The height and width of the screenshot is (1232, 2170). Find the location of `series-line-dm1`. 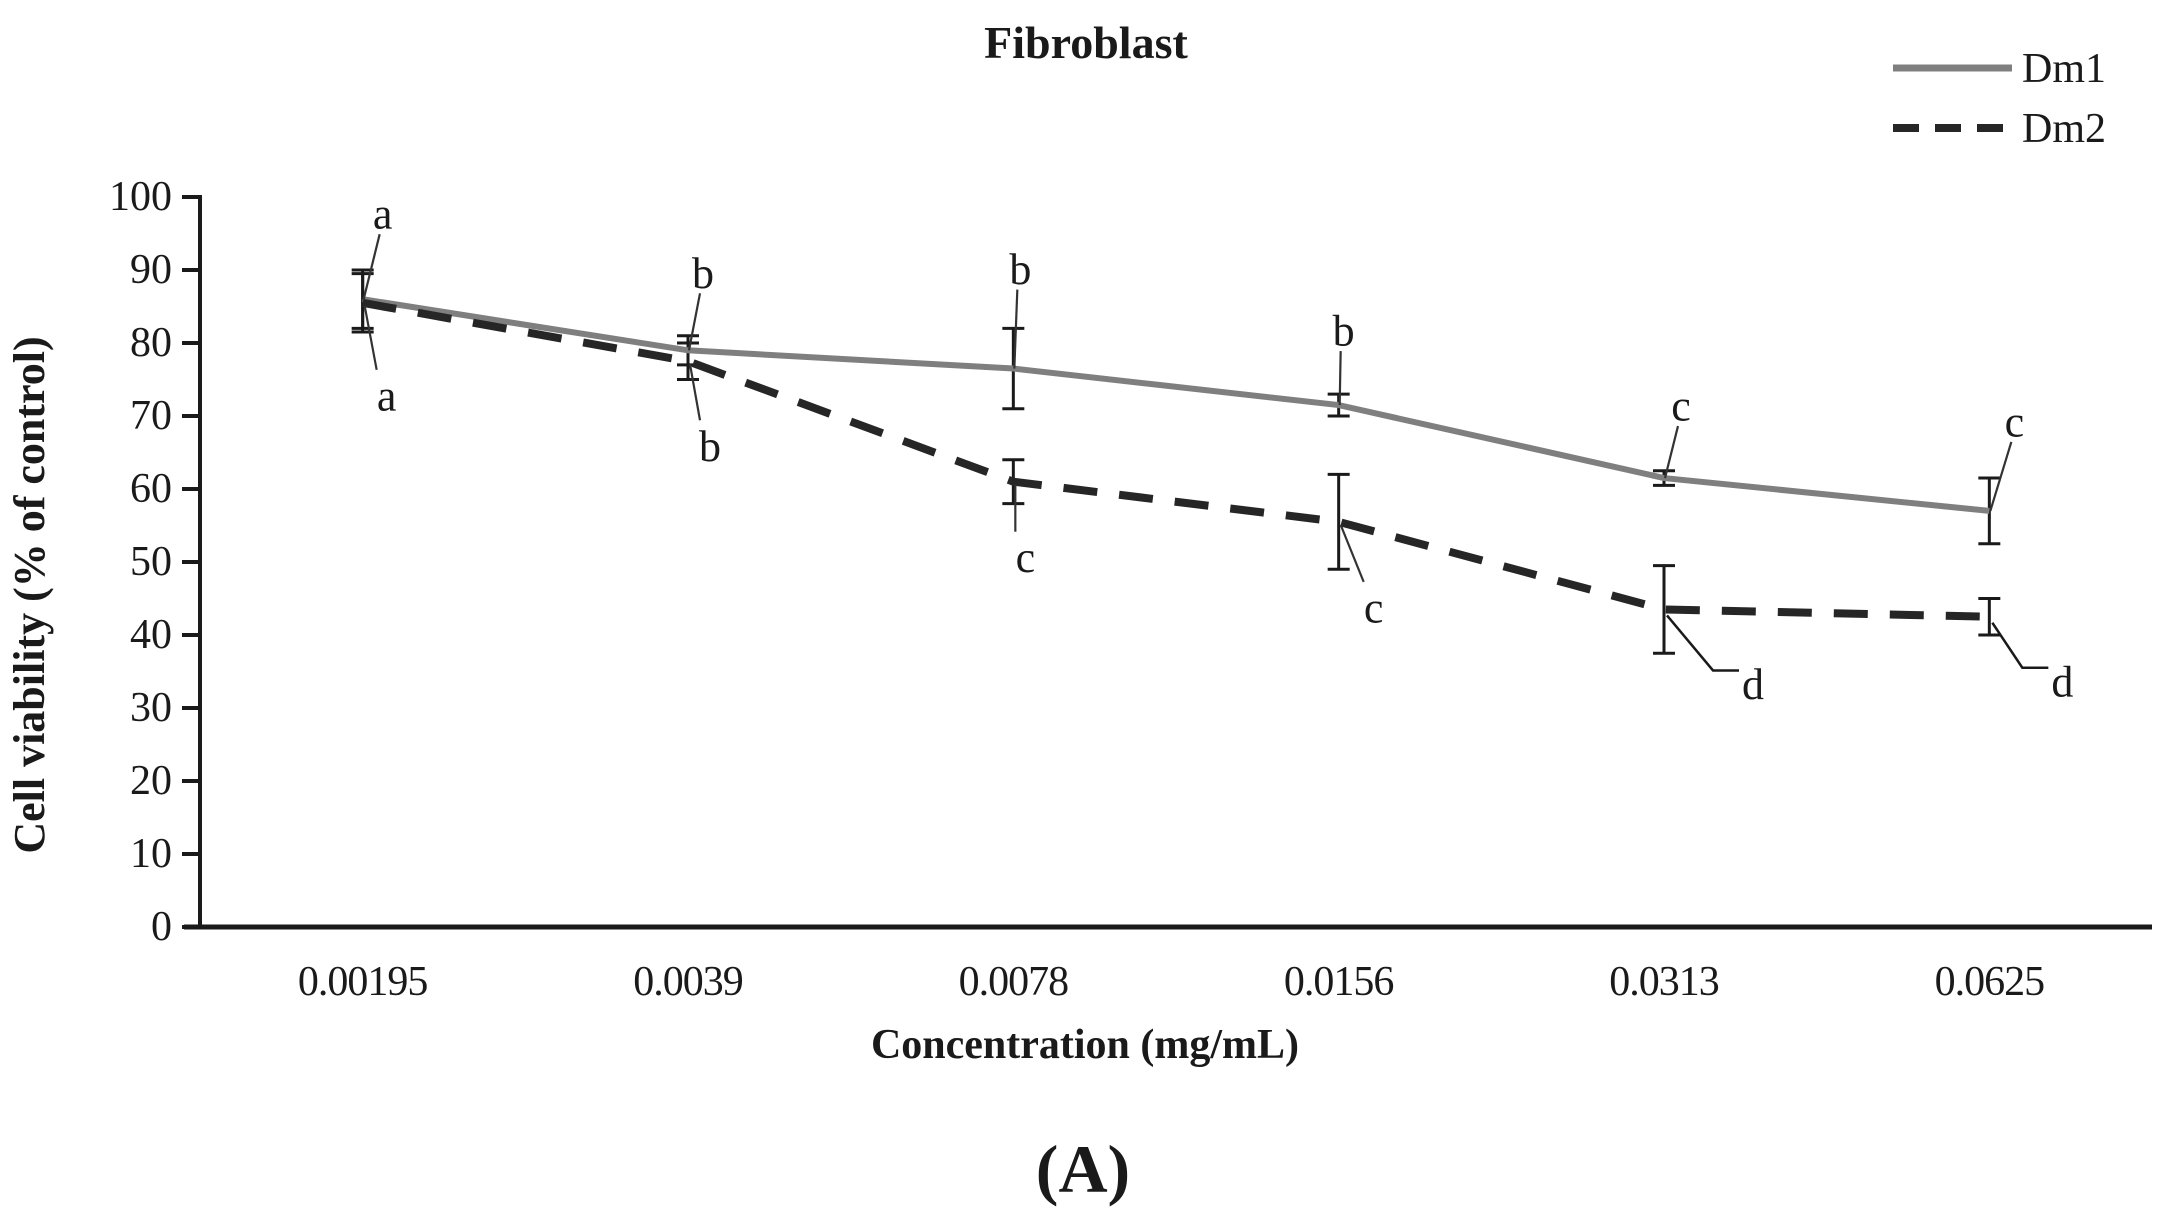

series-line-dm1 is located at coordinates (1176, 405).